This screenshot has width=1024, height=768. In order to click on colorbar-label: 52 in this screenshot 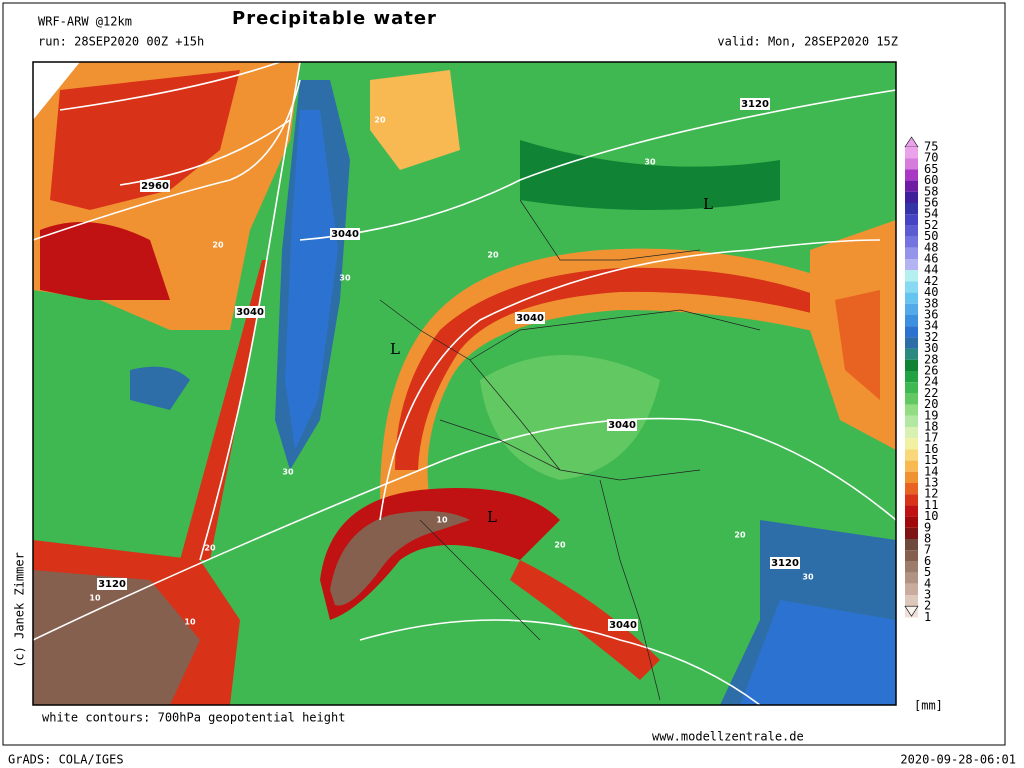, I will do `click(931, 225)`.